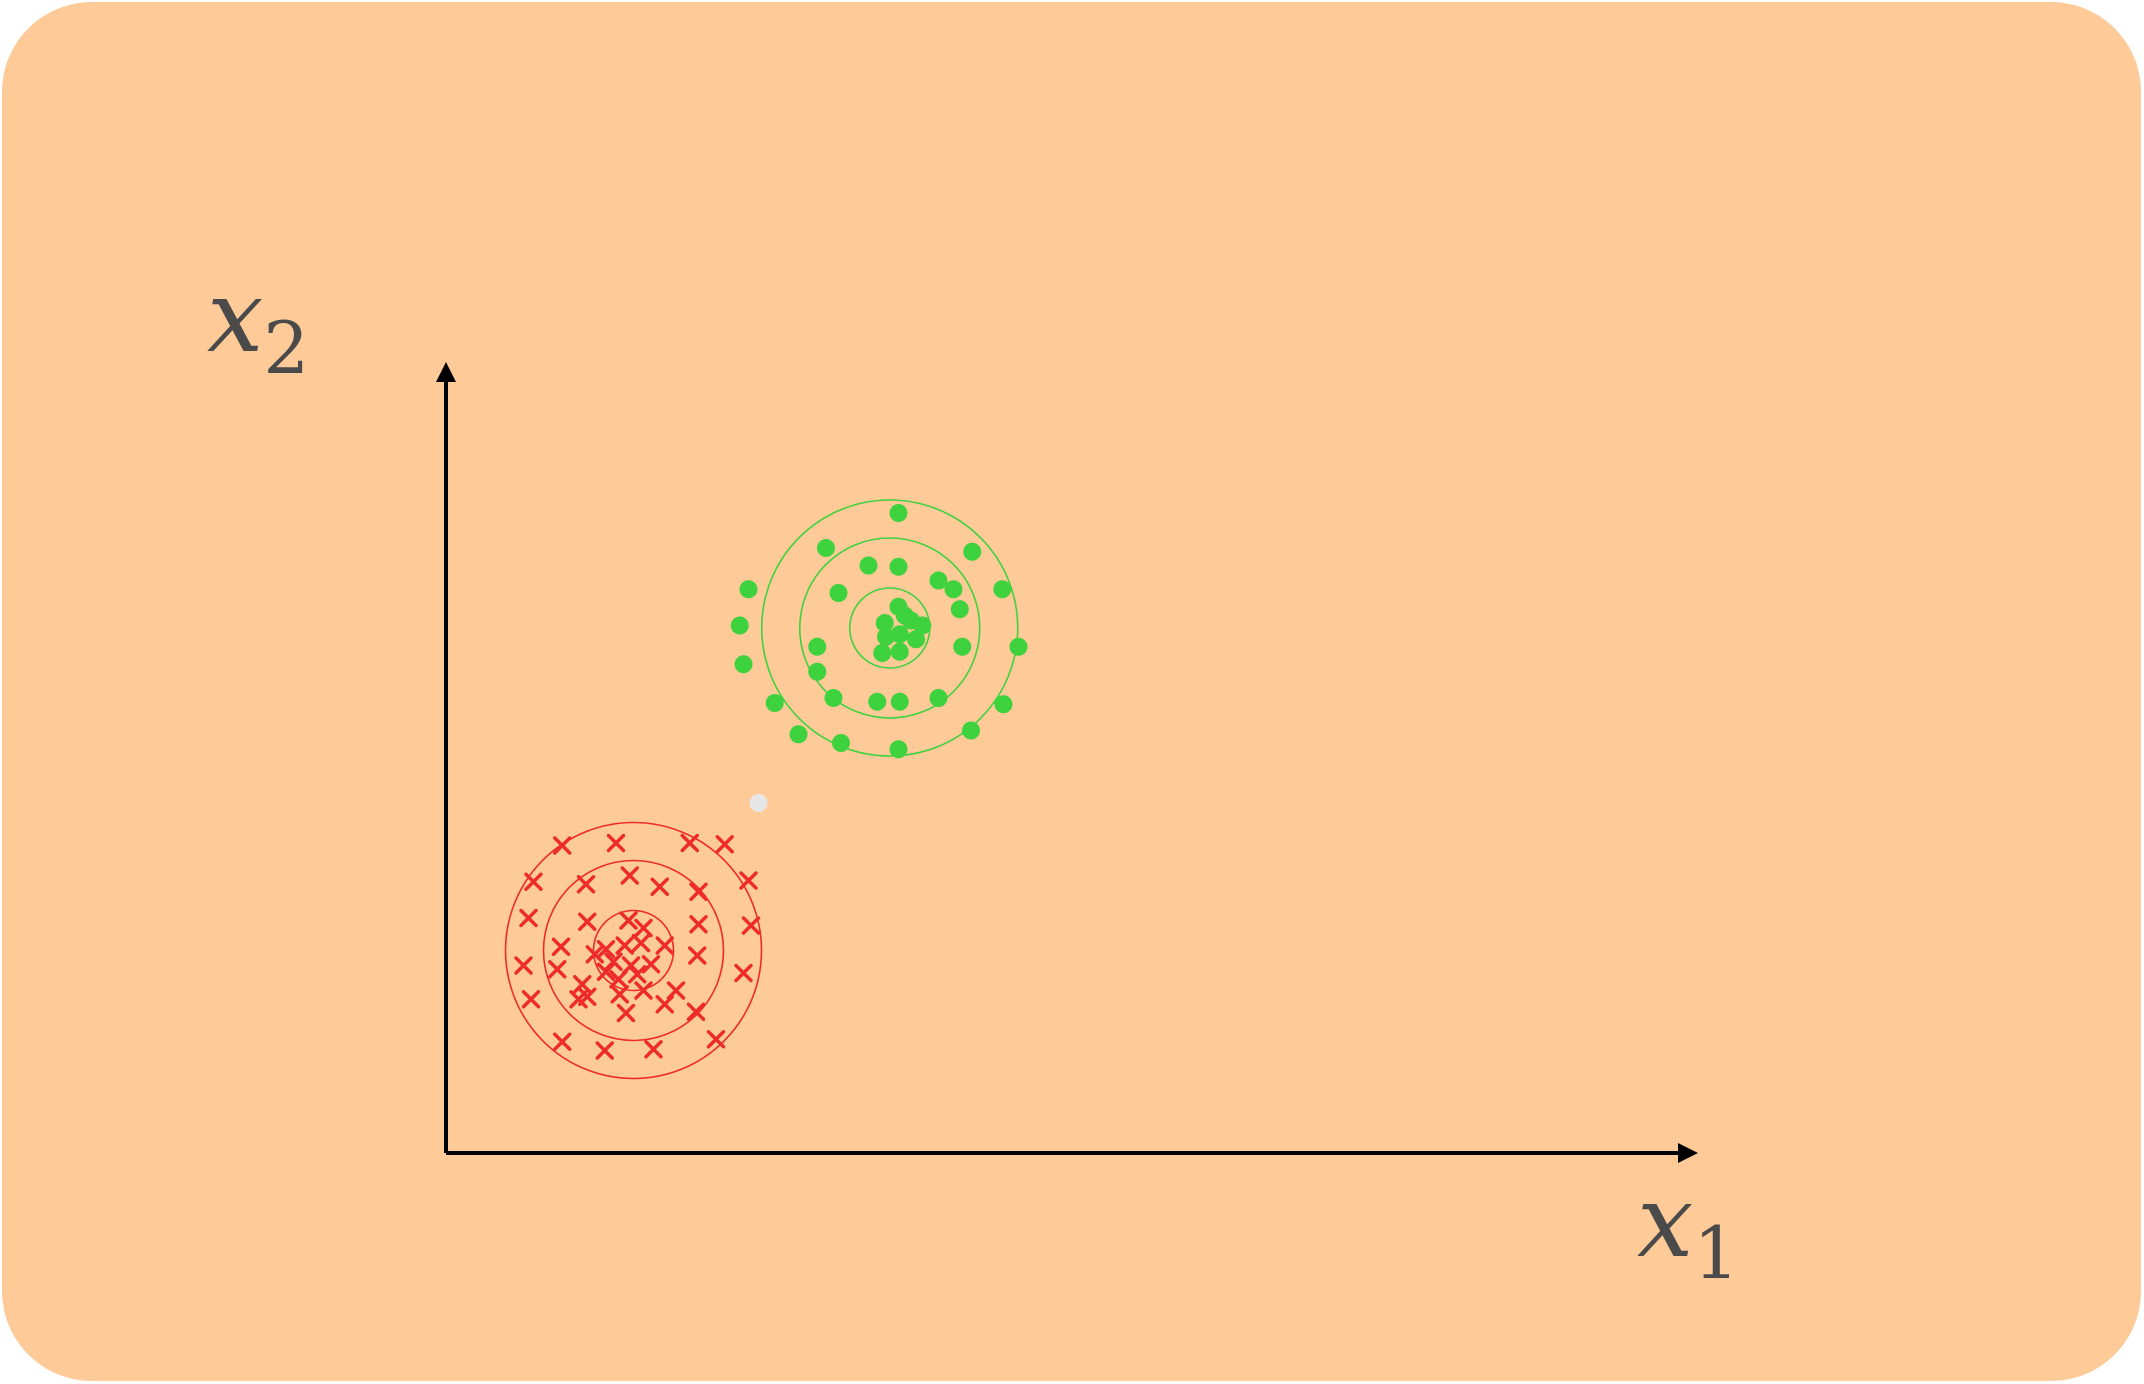  I want to click on x-axis-label: x1, so click(1688, 1231).